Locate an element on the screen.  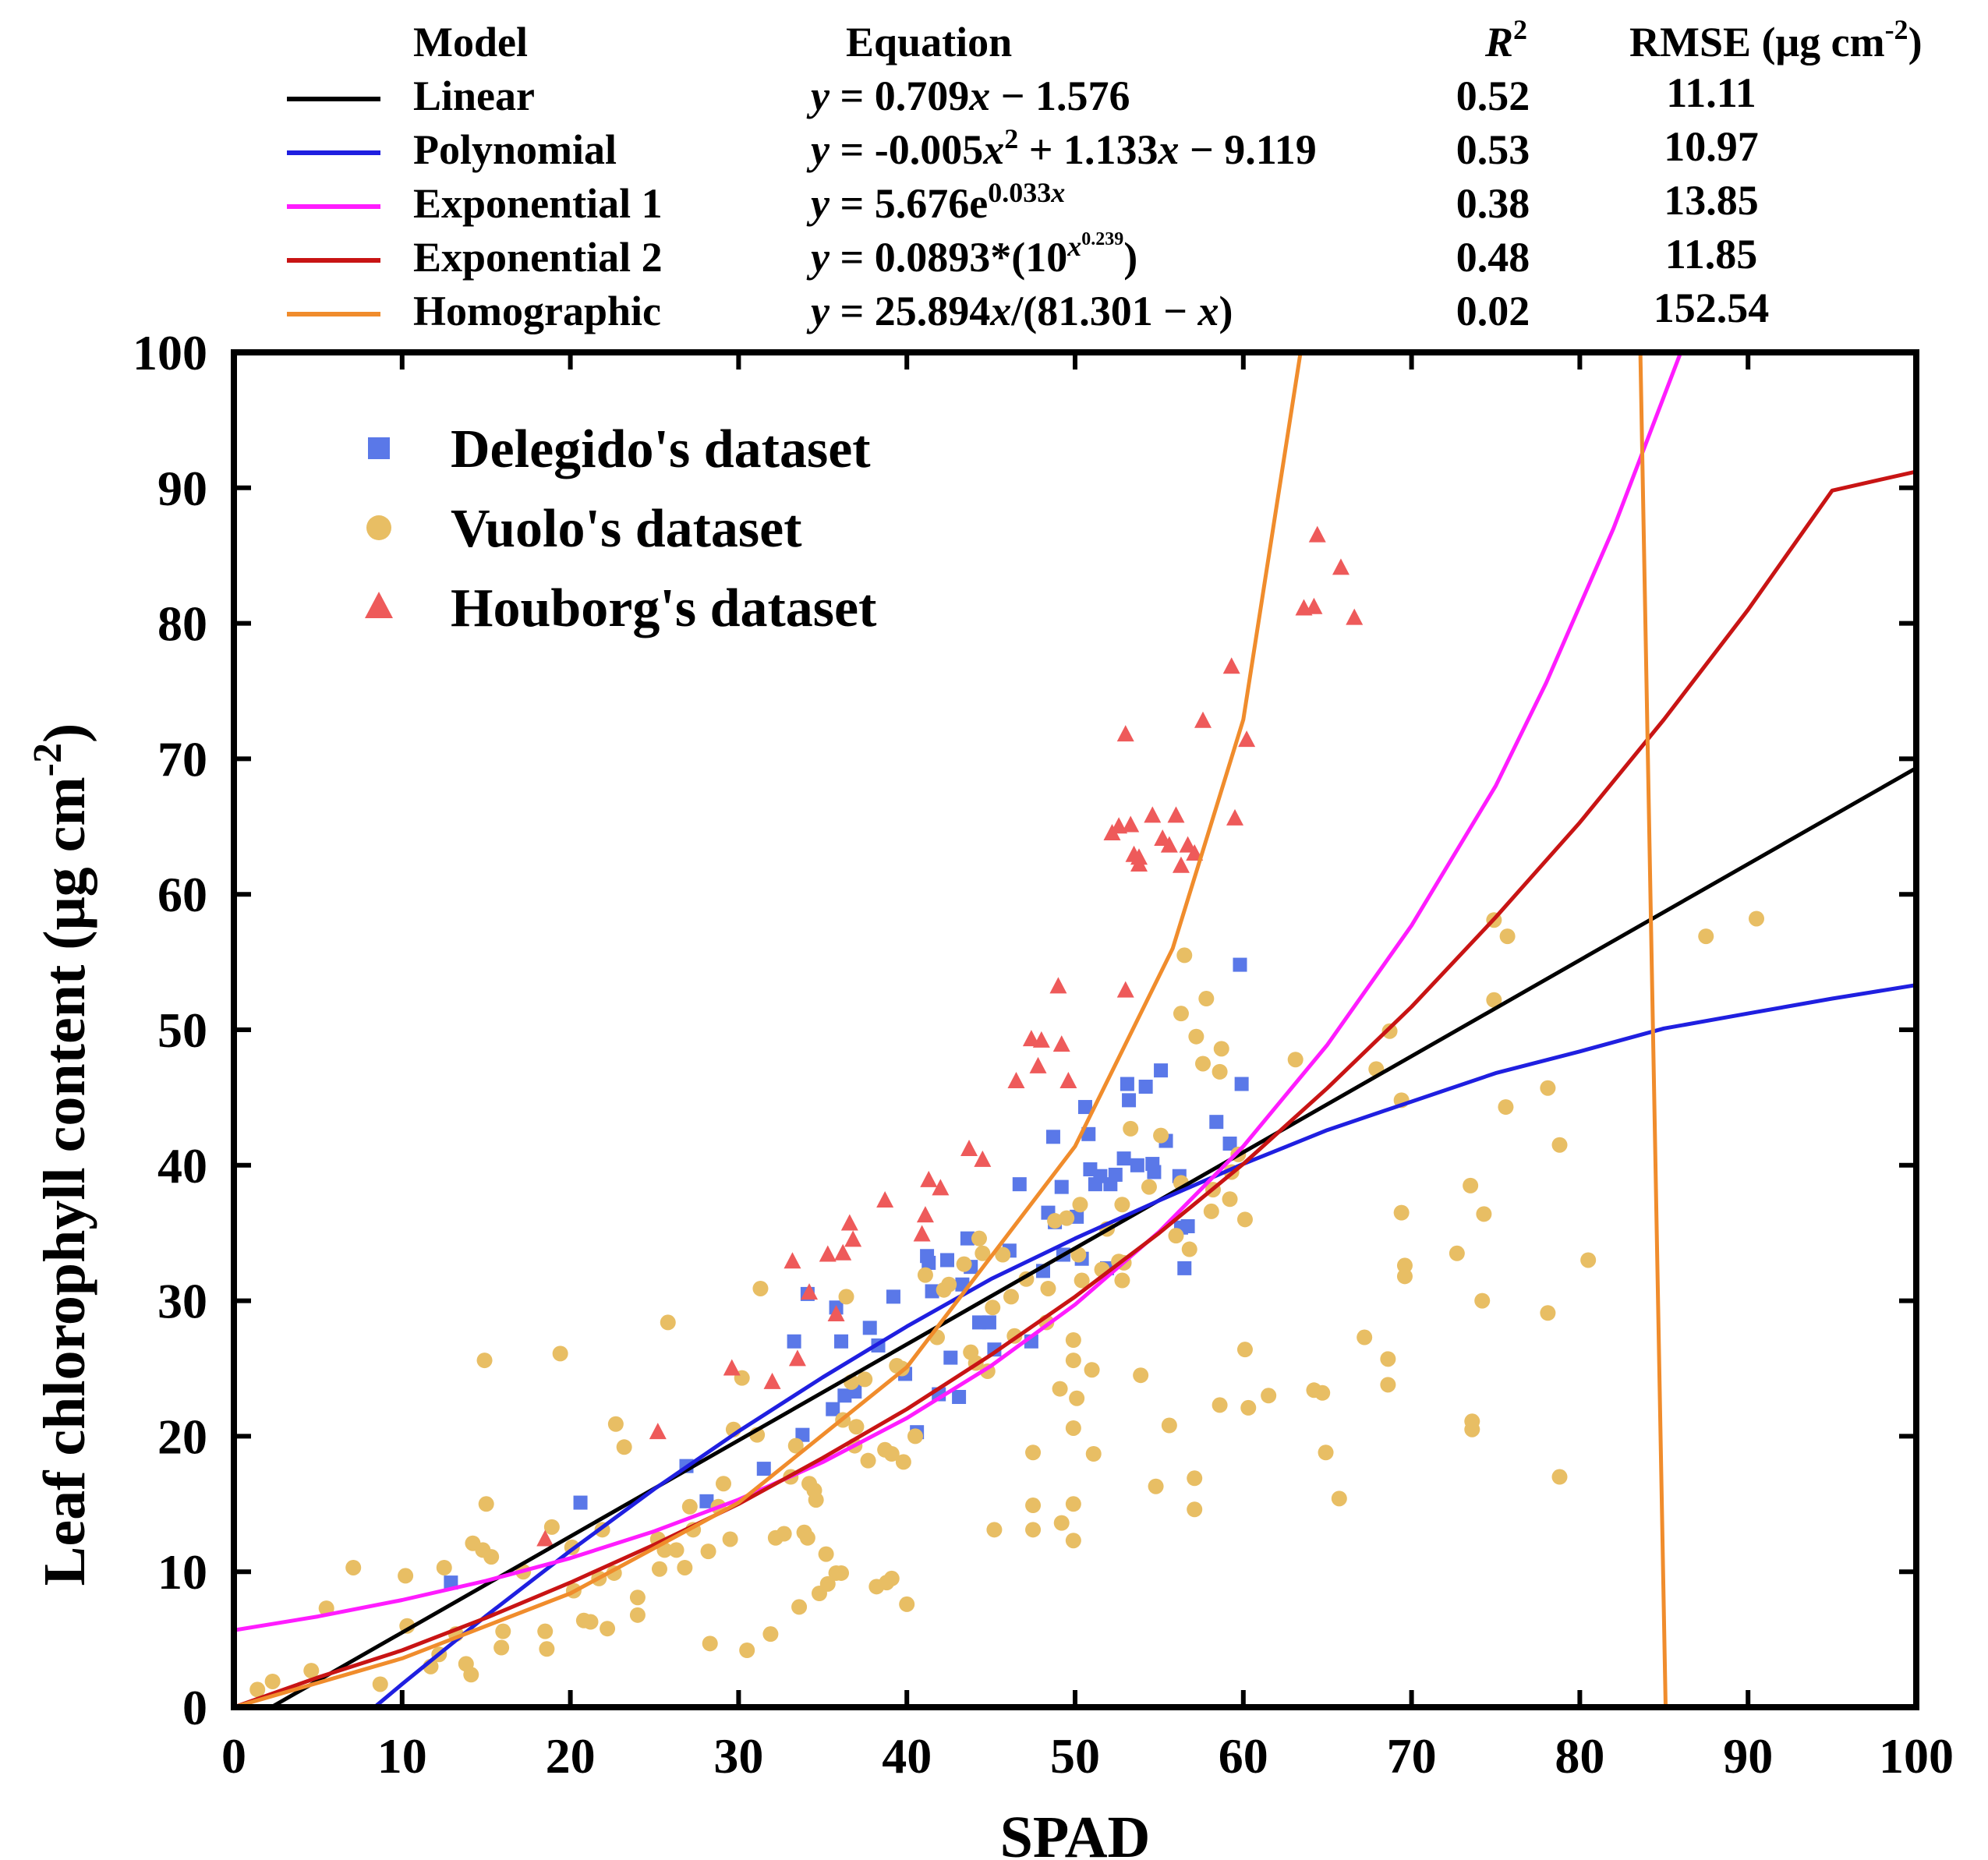
x-tick-label: 50 is located at coordinates (1075, 1756).